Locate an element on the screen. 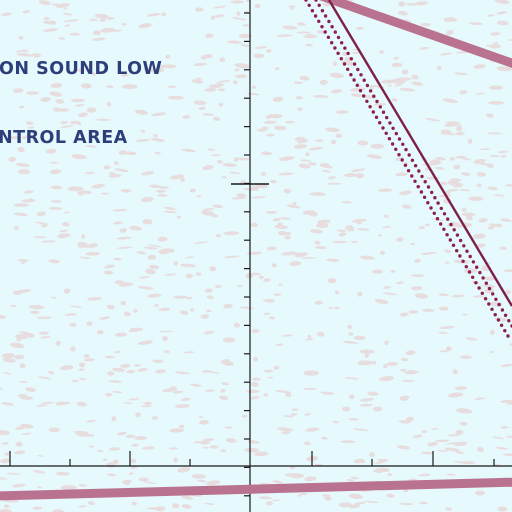 The height and width of the screenshot is (512, 512). restricted-area-band-lower is located at coordinates (256, 489).